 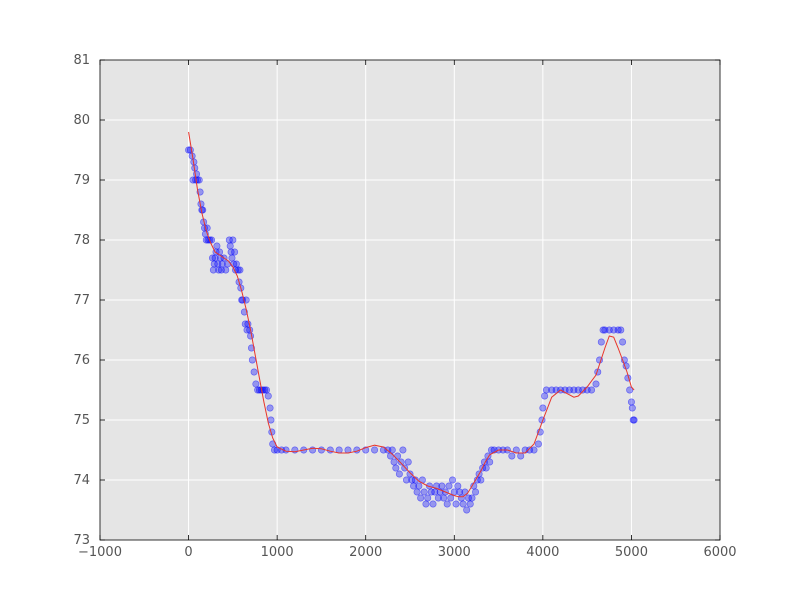 I want to click on x-tick-label: −1000, so click(x=100, y=552).